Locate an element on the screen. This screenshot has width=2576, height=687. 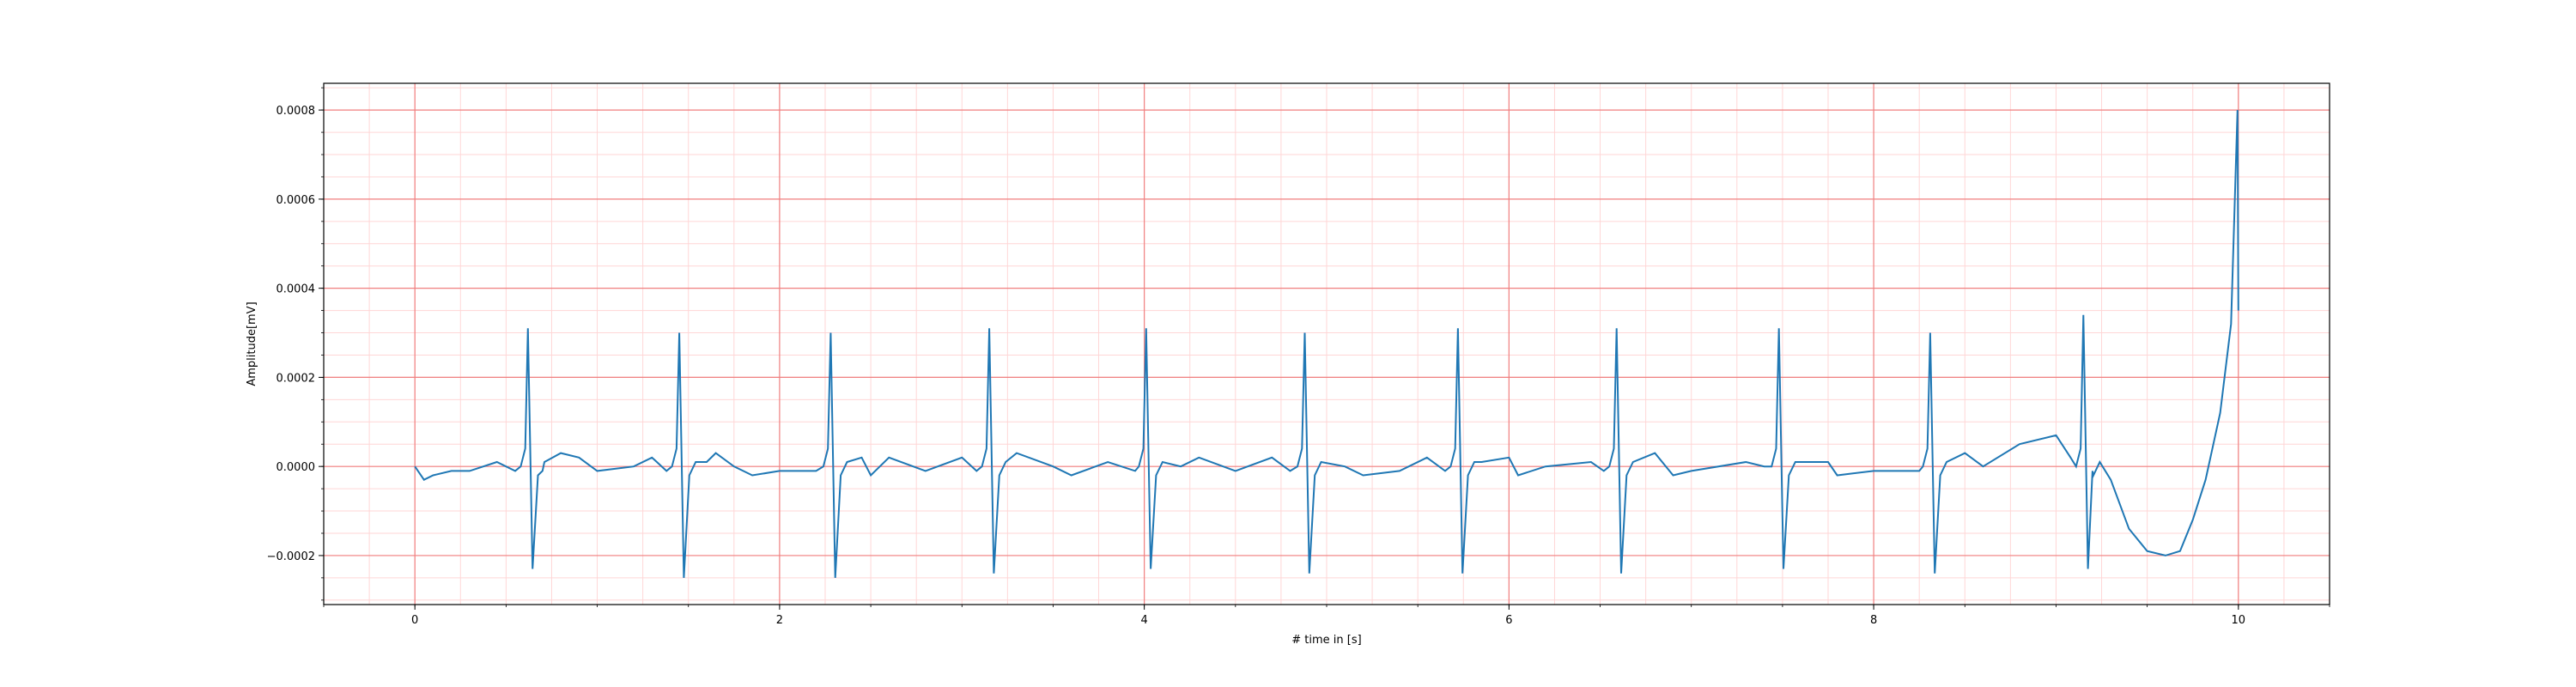
y-tick-label: 0.0002 is located at coordinates (296, 378).